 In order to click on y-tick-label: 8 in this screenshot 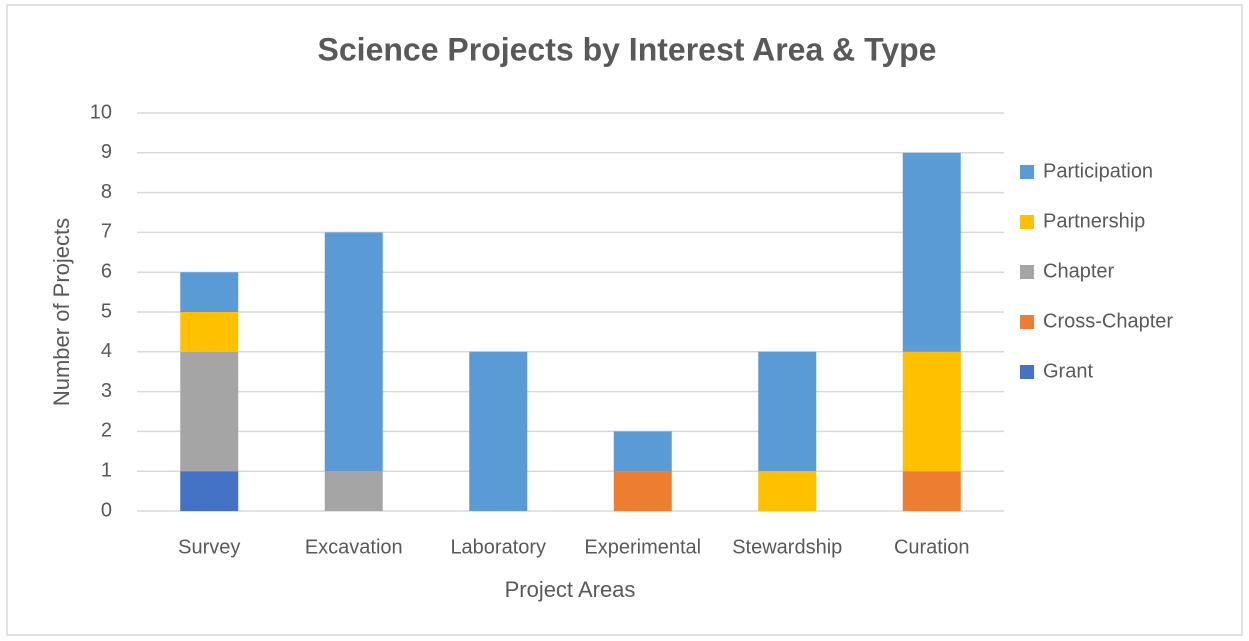, I will do `click(106, 192)`.